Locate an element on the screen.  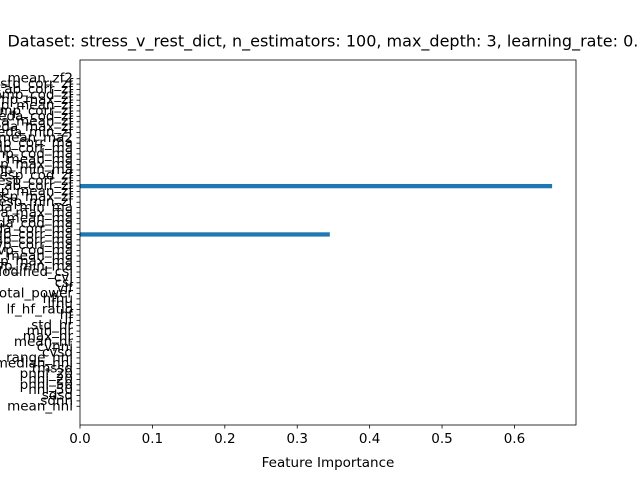
x-tick-label: 0.3 is located at coordinates (296, 439).